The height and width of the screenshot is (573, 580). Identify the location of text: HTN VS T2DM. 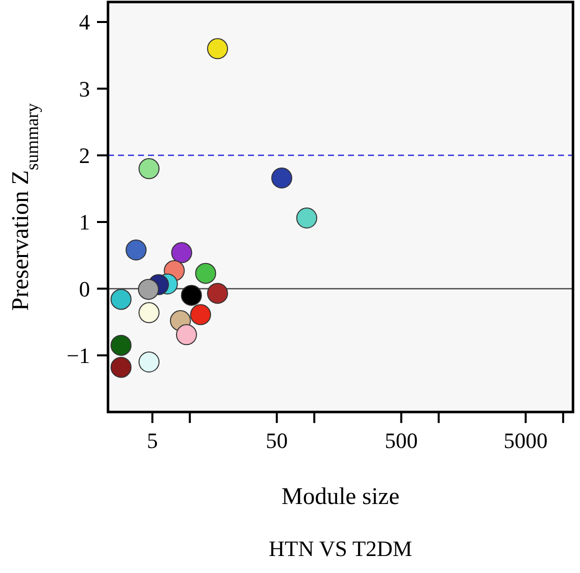
(340, 548).